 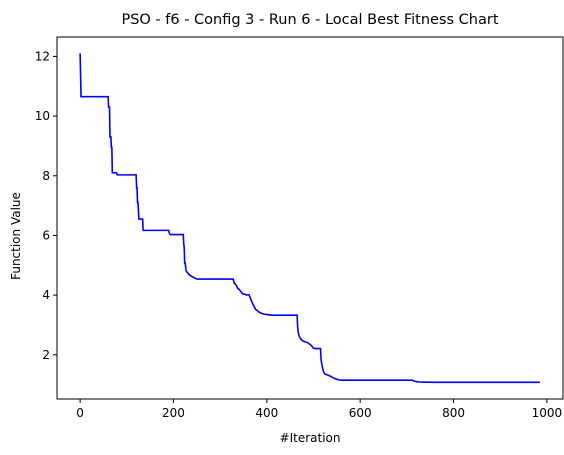 What do you see at coordinates (453, 413) in the screenshot?
I see `x-tick-label: 800` at bounding box center [453, 413].